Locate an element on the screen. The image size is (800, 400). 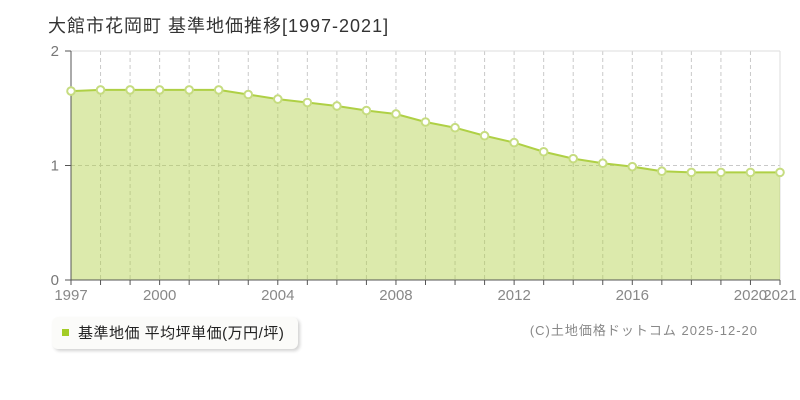
y-tick-label: 0 is located at coordinates (55, 280).